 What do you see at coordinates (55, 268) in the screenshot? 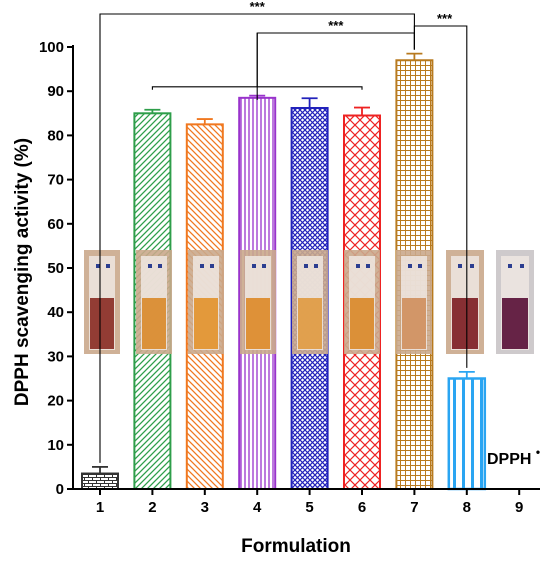
I see `y-tick-label: 50` at bounding box center [55, 268].